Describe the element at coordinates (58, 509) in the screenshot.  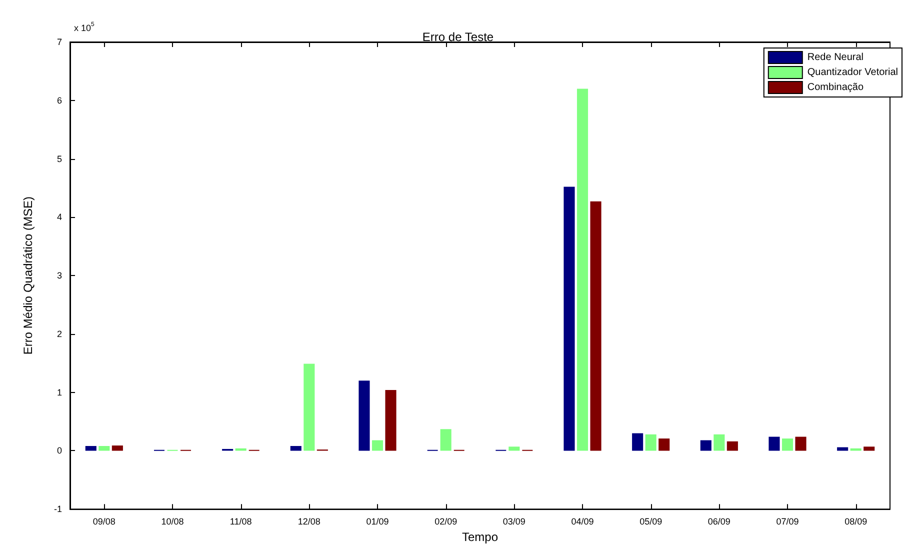
I see `y-tick-label: -1` at that location.